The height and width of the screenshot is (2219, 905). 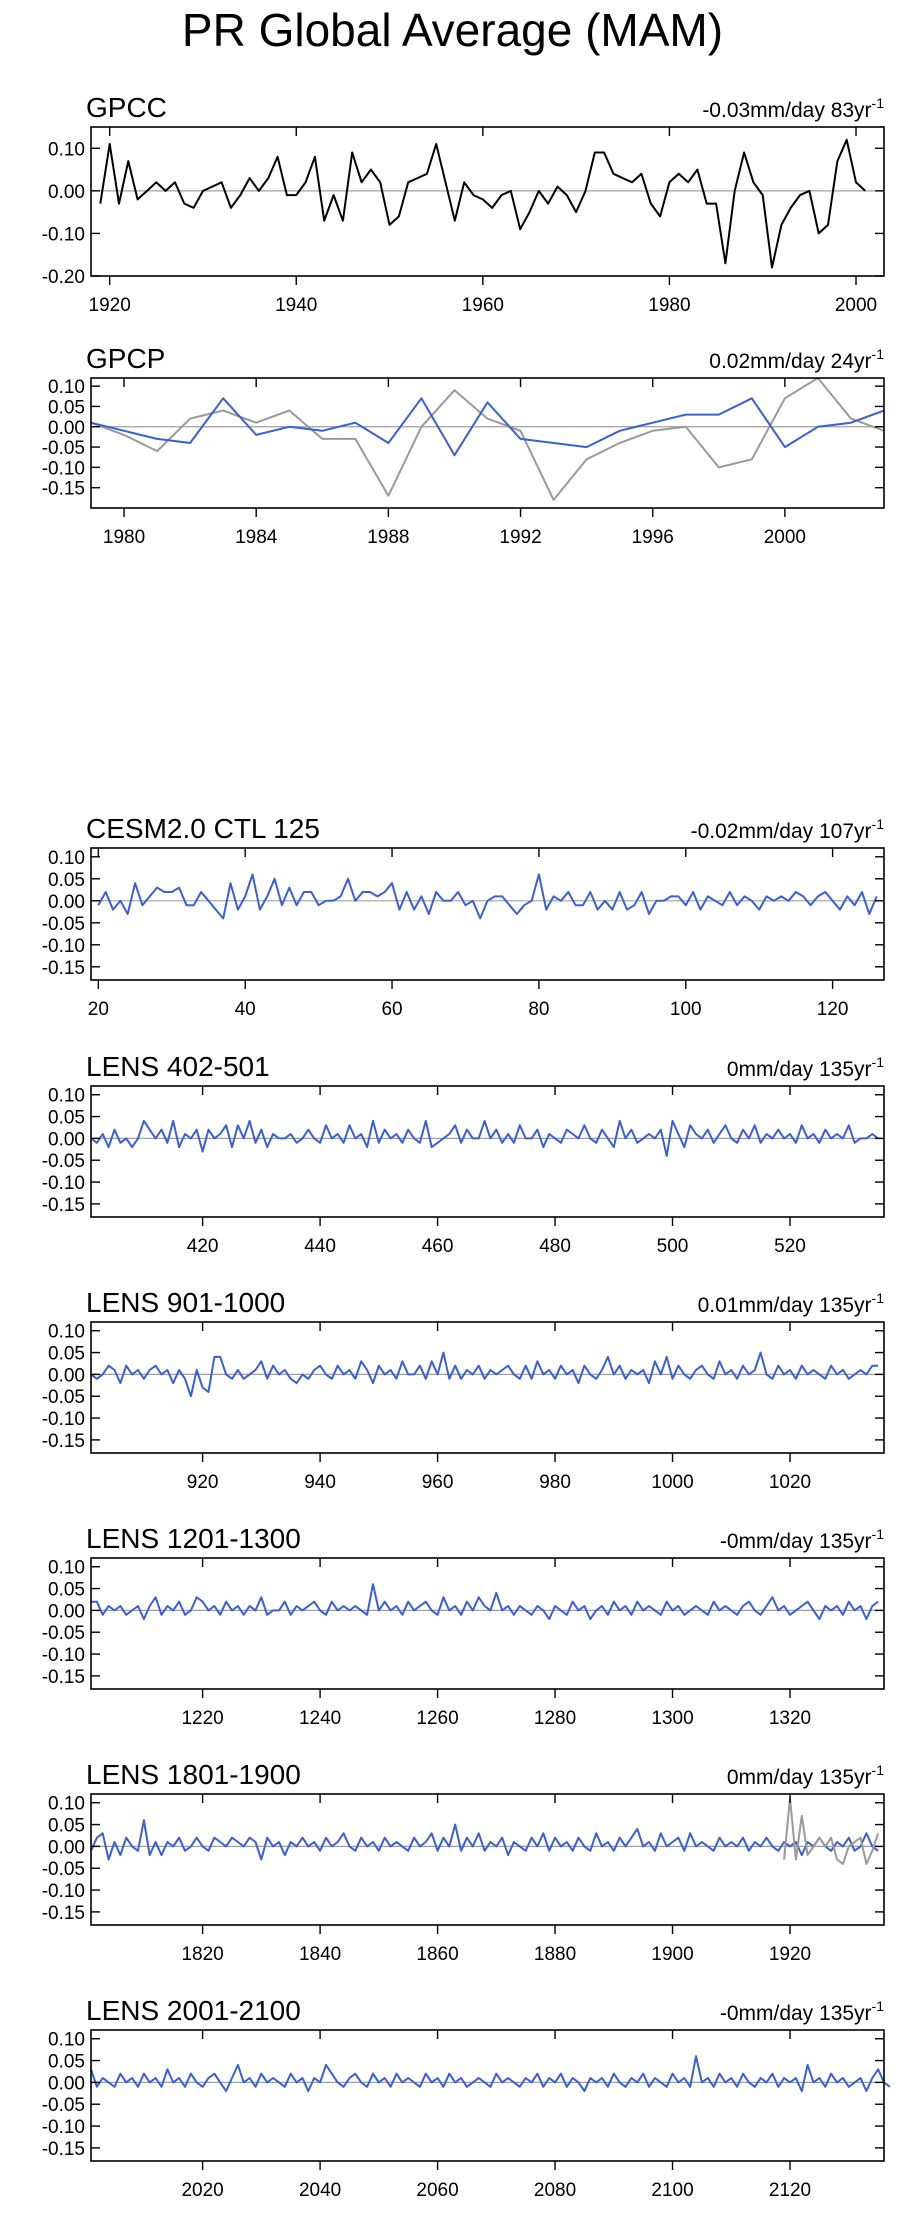 I want to click on x-tick-label: 1960, so click(x=483, y=305).